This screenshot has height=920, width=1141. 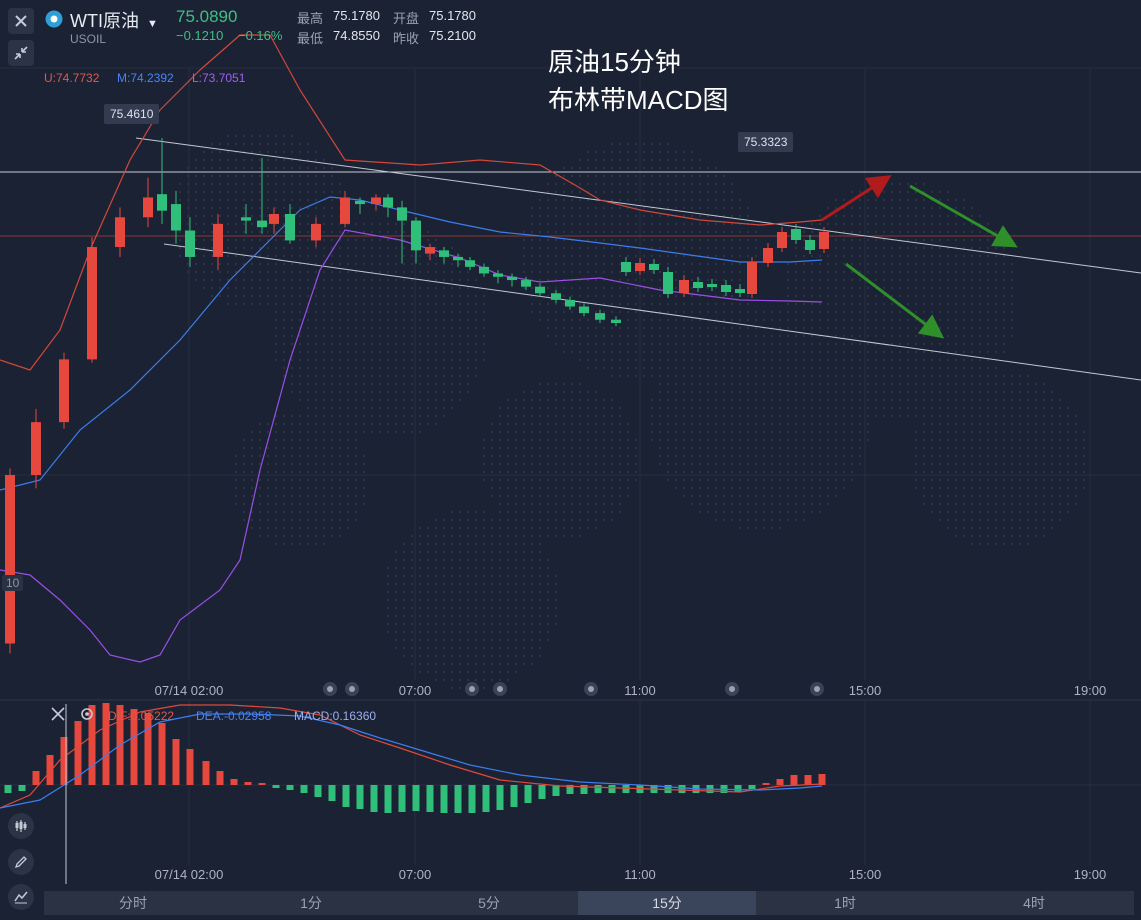 I want to click on indicator-tool-button, so click(x=21, y=826).